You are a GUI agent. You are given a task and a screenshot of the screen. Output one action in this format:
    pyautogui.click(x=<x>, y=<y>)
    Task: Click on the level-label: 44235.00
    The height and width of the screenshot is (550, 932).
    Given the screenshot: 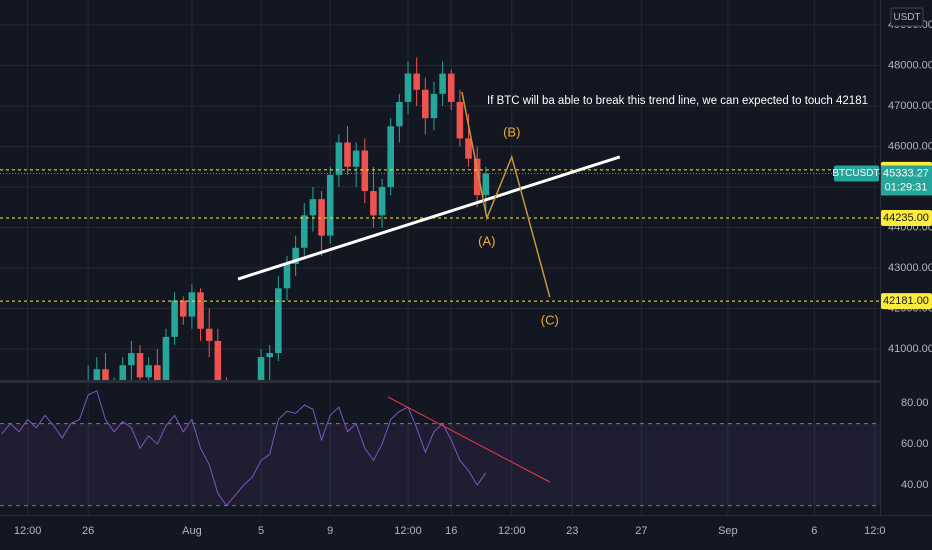 What is the action you would take?
    pyautogui.click(x=906, y=218)
    